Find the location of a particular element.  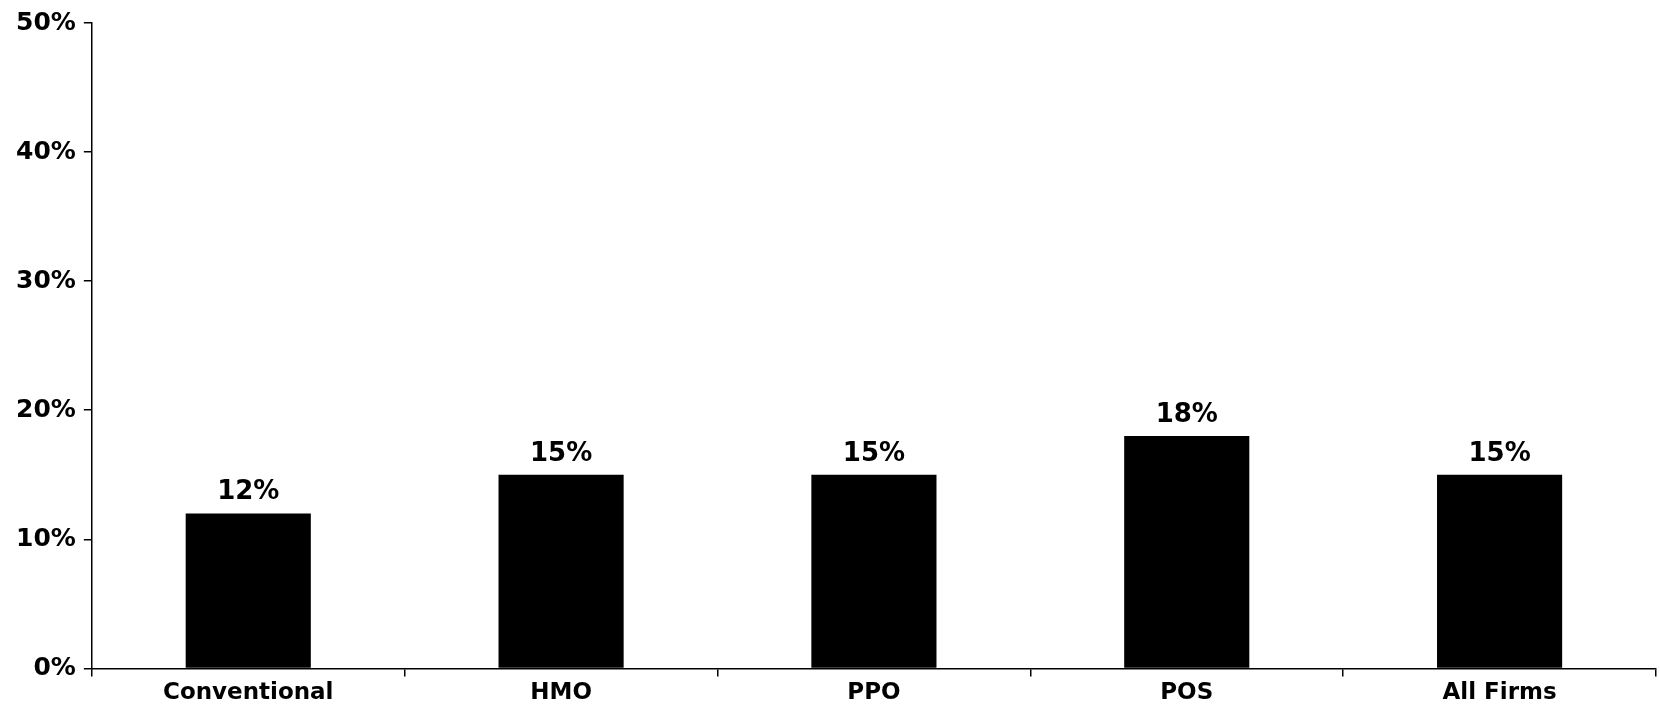

y-tick-label: 20% is located at coordinates (46, 408).